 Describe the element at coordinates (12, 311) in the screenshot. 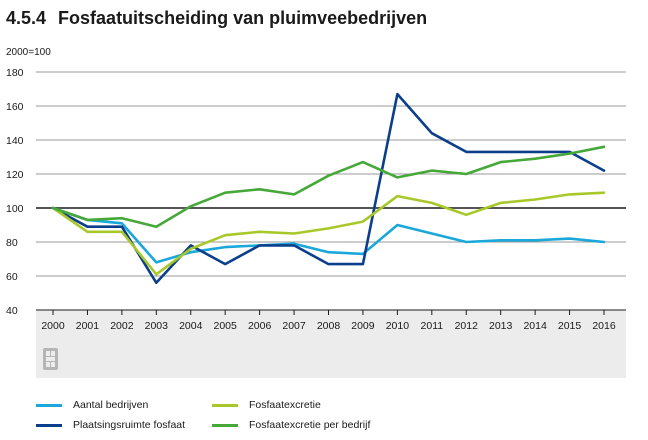

I see `y-tick-label: 40` at that location.